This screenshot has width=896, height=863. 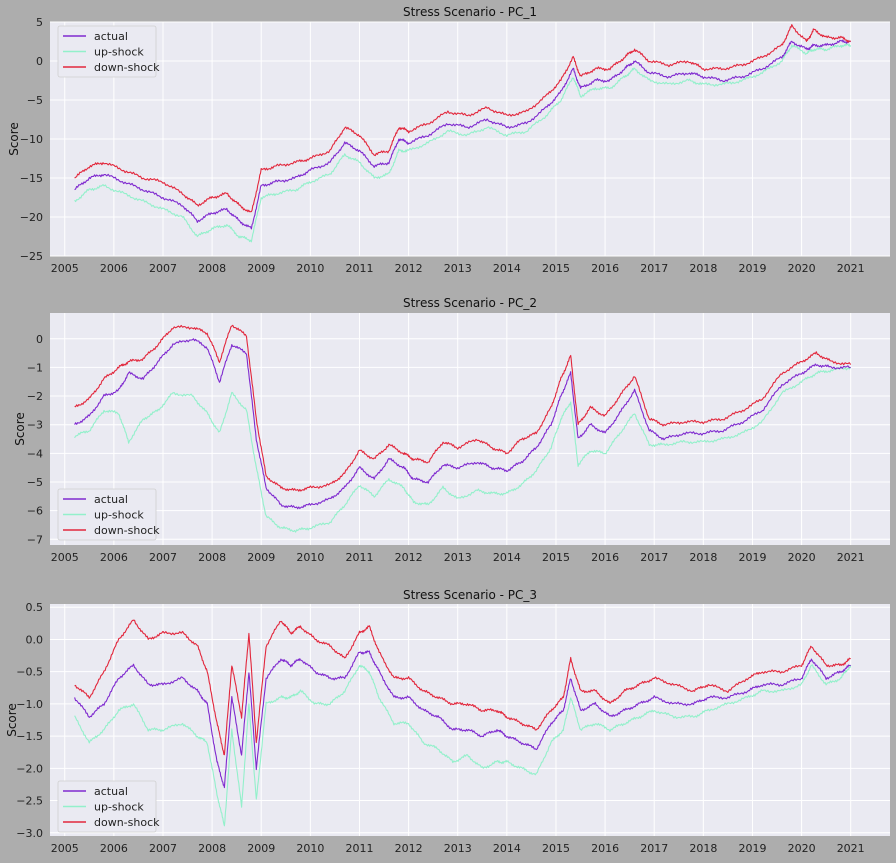 I want to click on y-tick-label: −1.0, so click(x=29, y=704).